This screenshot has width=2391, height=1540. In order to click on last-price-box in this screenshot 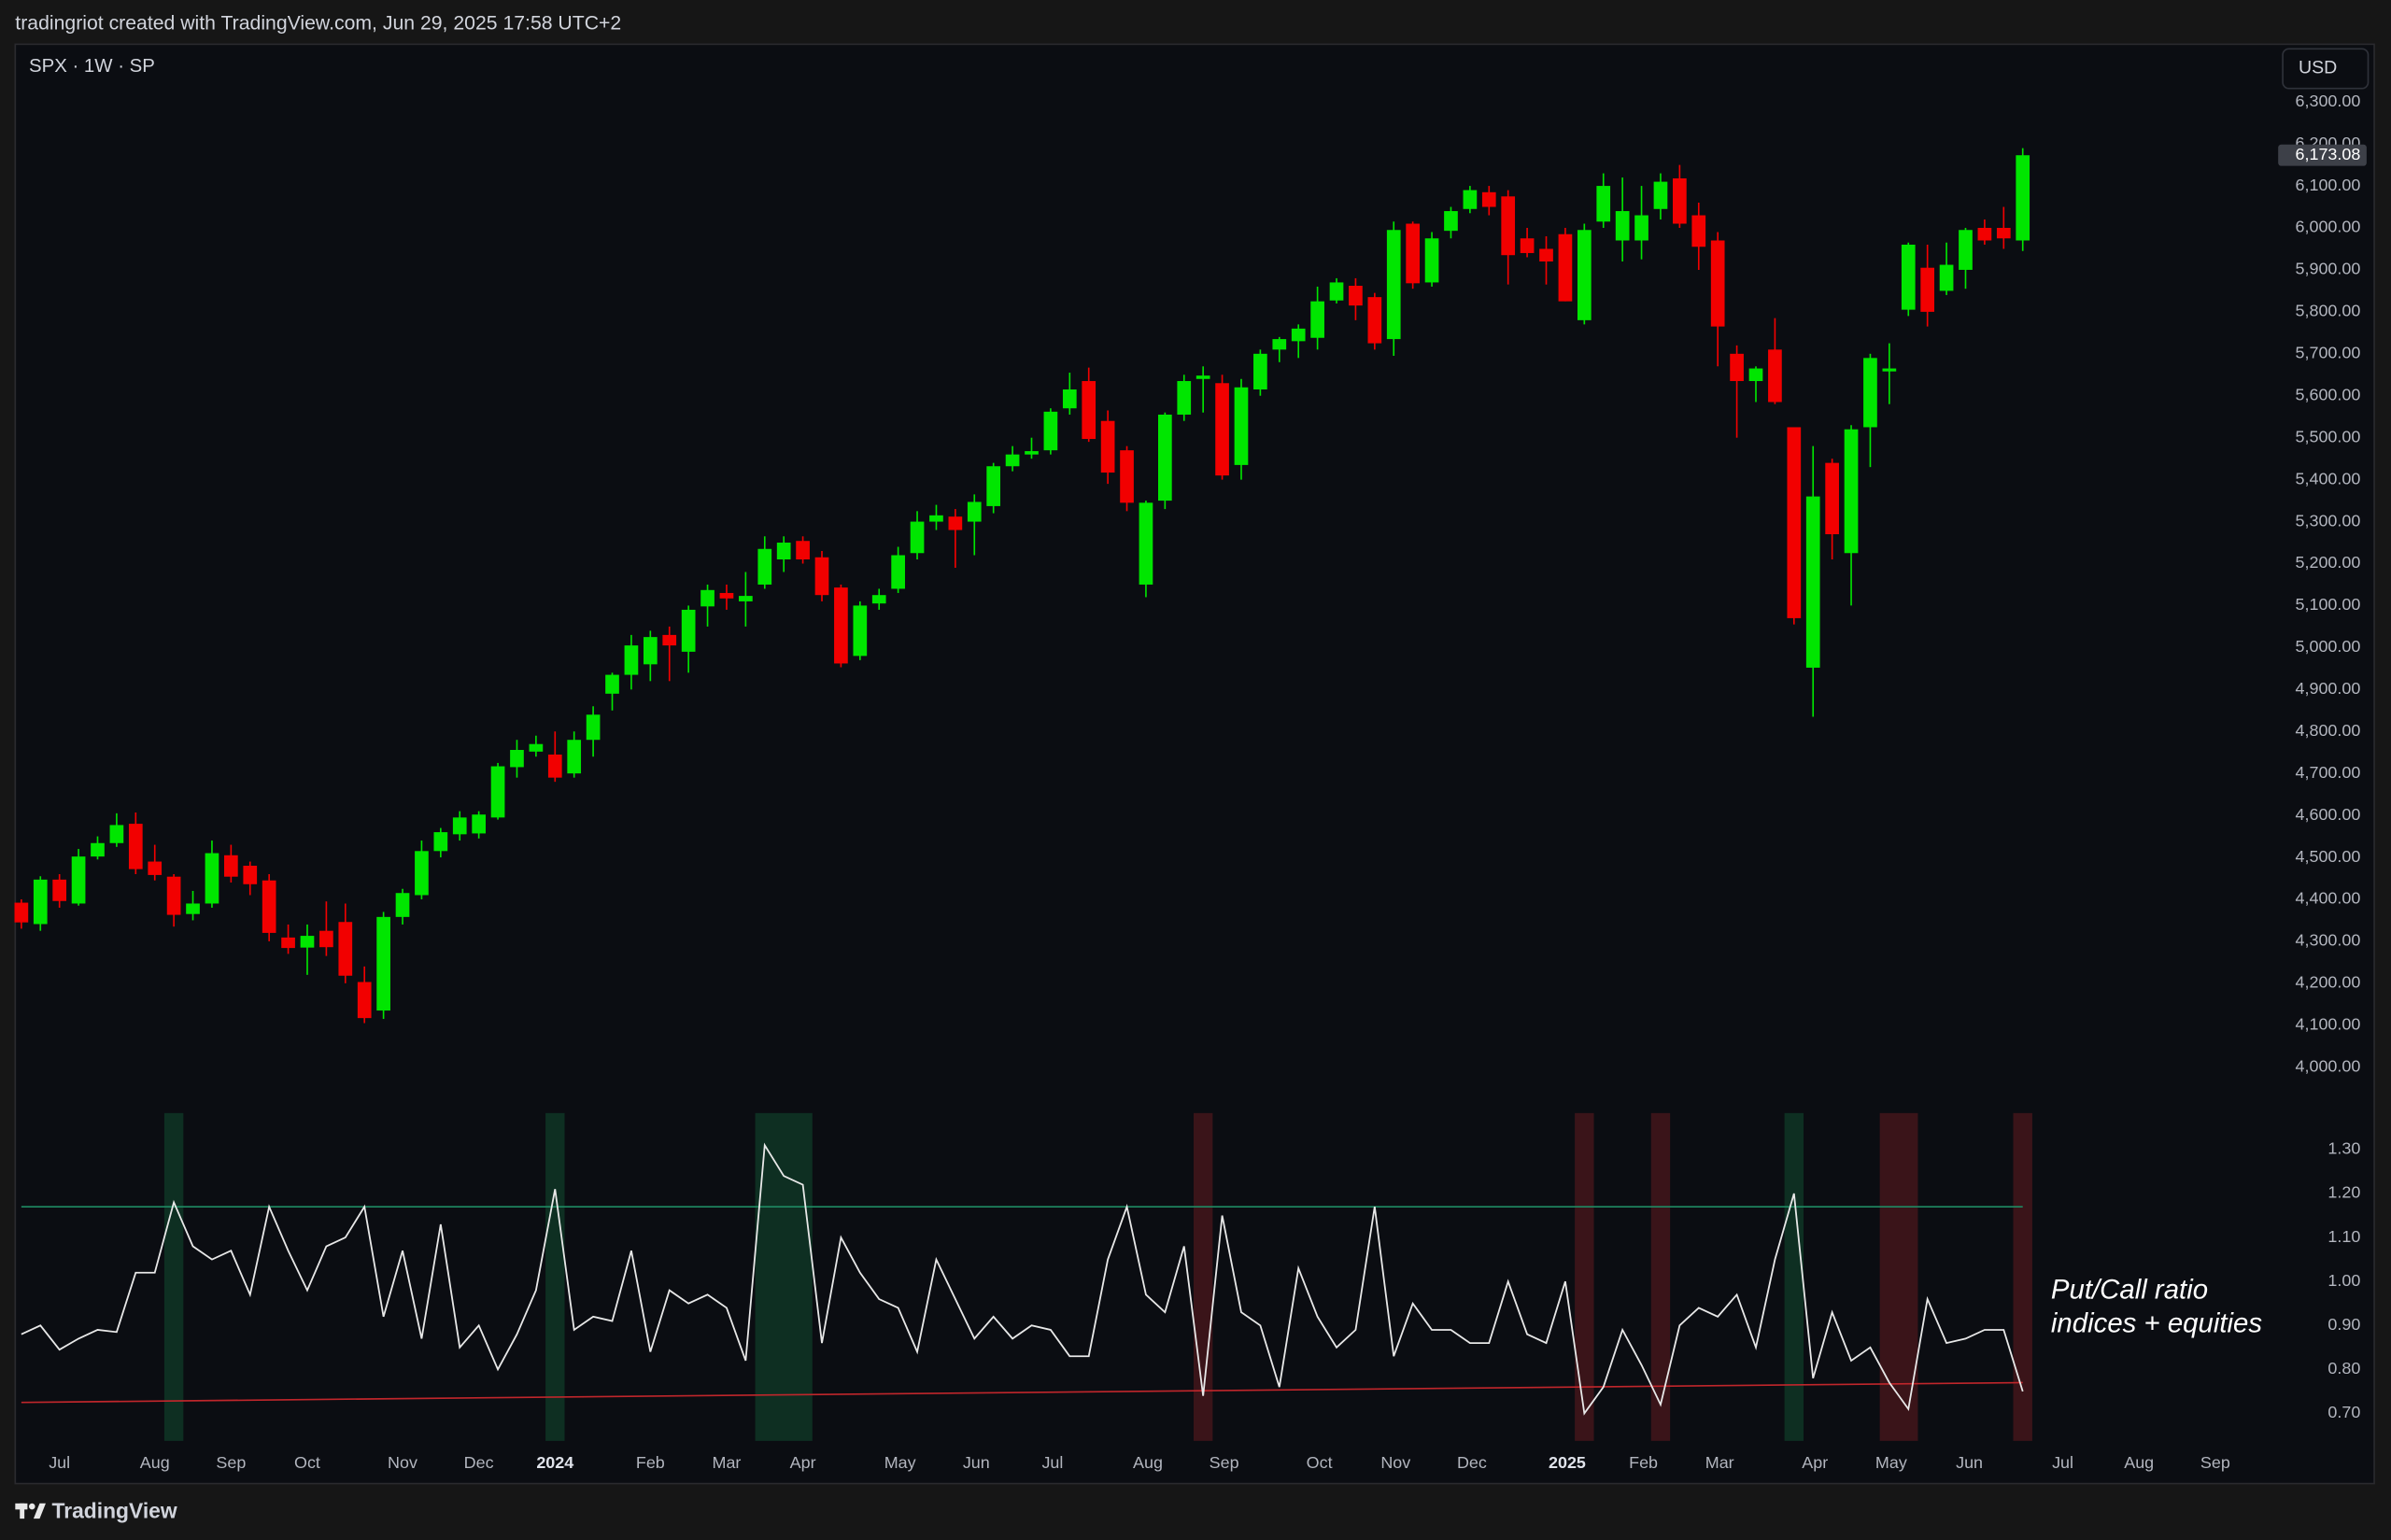, I will do `click(2323, 155)`.